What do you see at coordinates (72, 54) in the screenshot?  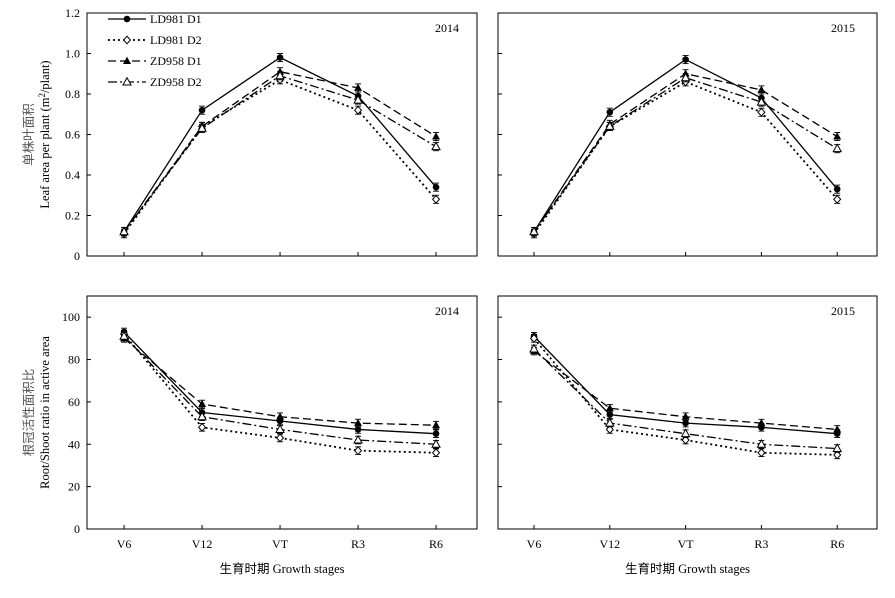 I see `y-tick-label: 1.0` at bounding box center [72, 54].